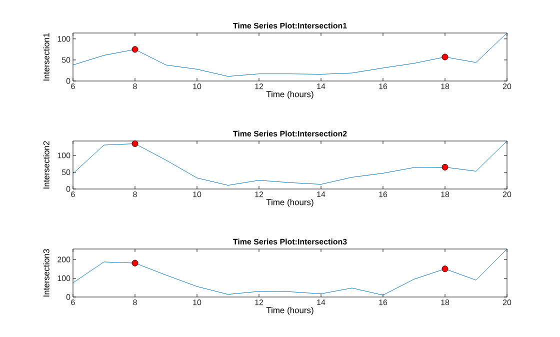 The height and width of the screenshot is (337, 560). Describe the element at coordinates (46, 272) in the screenshot. I see `y-axis-title: Intersection3` at that location.